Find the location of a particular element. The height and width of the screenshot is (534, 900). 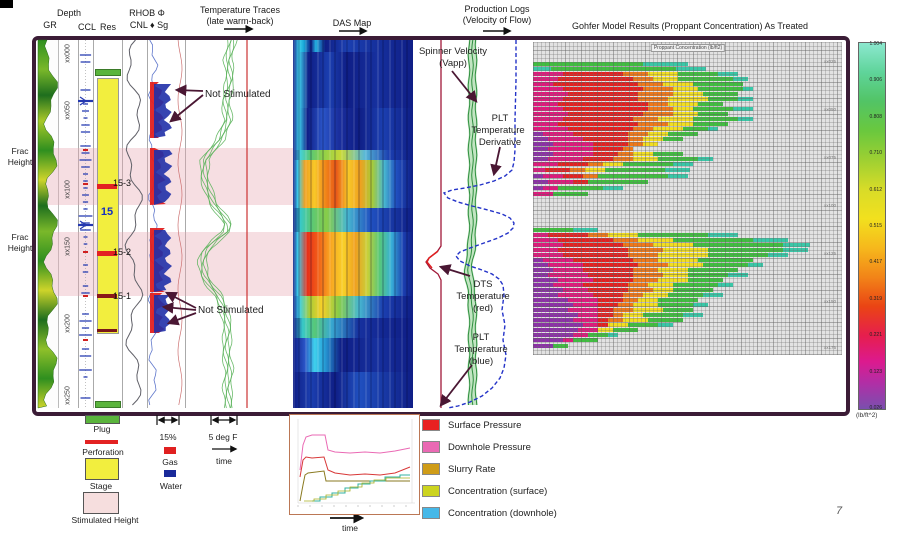

corner-mark is located at coordinates (6, 4).